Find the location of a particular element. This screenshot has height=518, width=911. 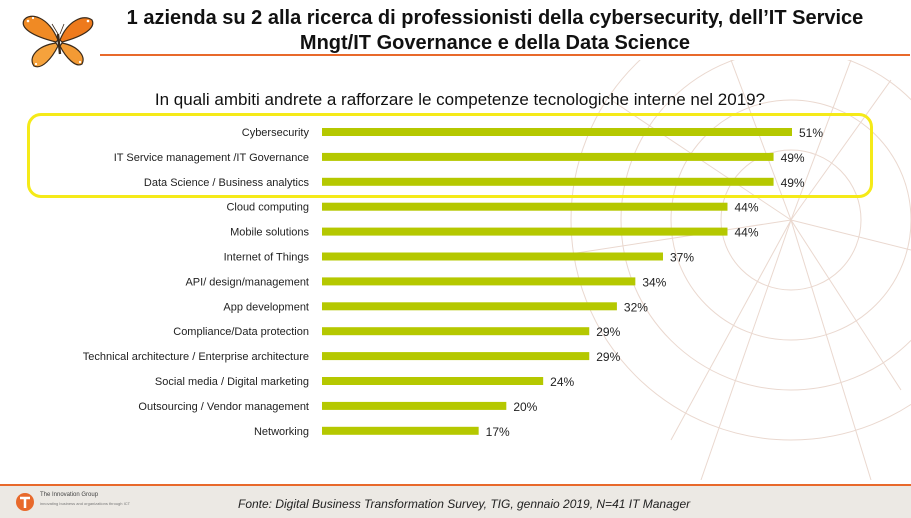

category-label: Compliance/Data protection is located at coordinates (241, 332).